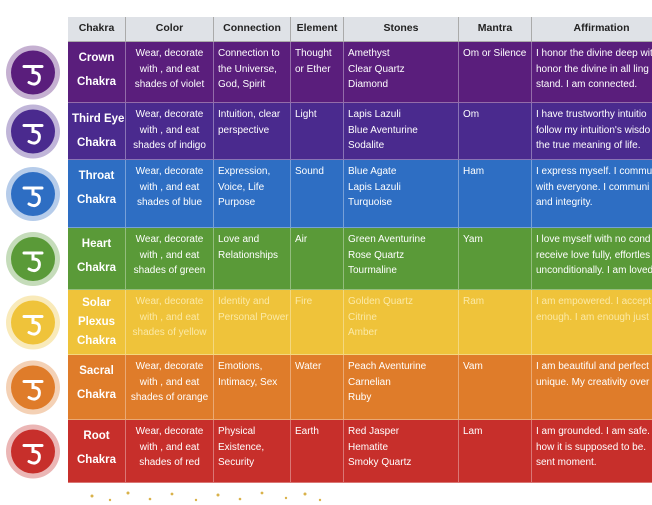 This screenshot has height=505, width=652. I want to click on table-cell: Peach Aventurine Carnelian Ruby, so click(401, 387).